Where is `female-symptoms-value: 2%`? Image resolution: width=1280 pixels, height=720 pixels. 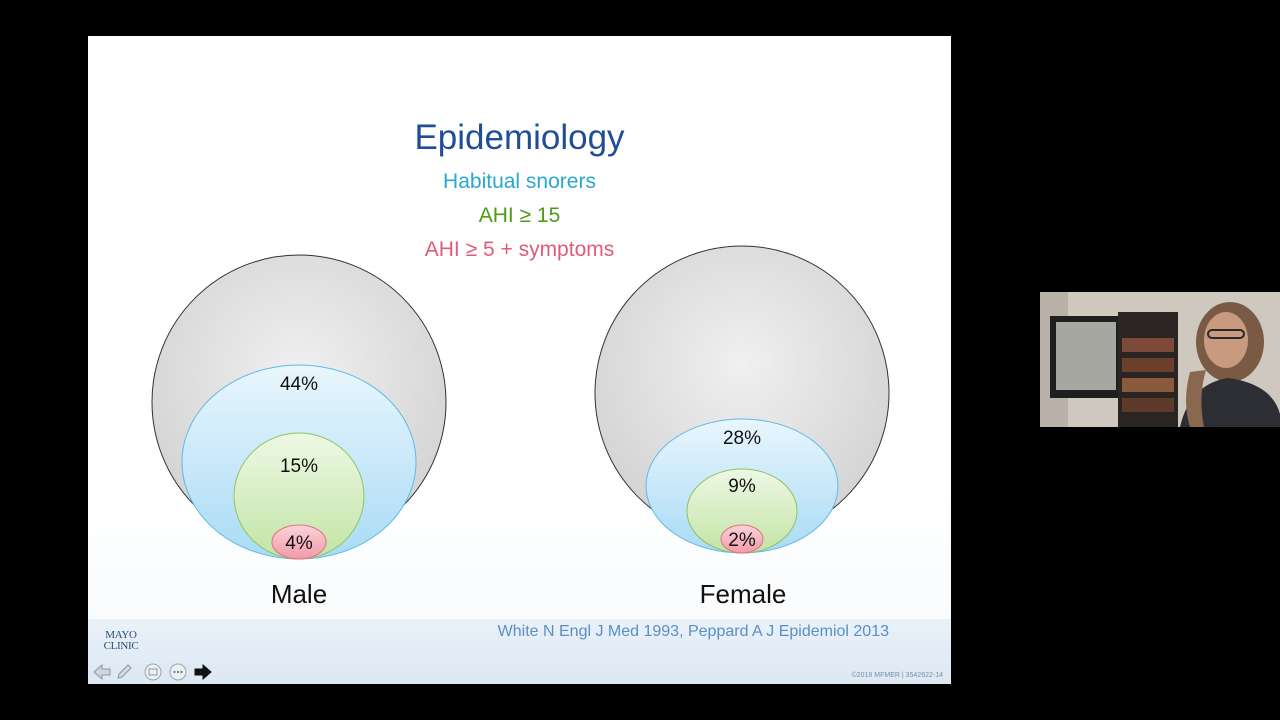
female-symptoms-value: 2% is located at coordinates (742, 540).